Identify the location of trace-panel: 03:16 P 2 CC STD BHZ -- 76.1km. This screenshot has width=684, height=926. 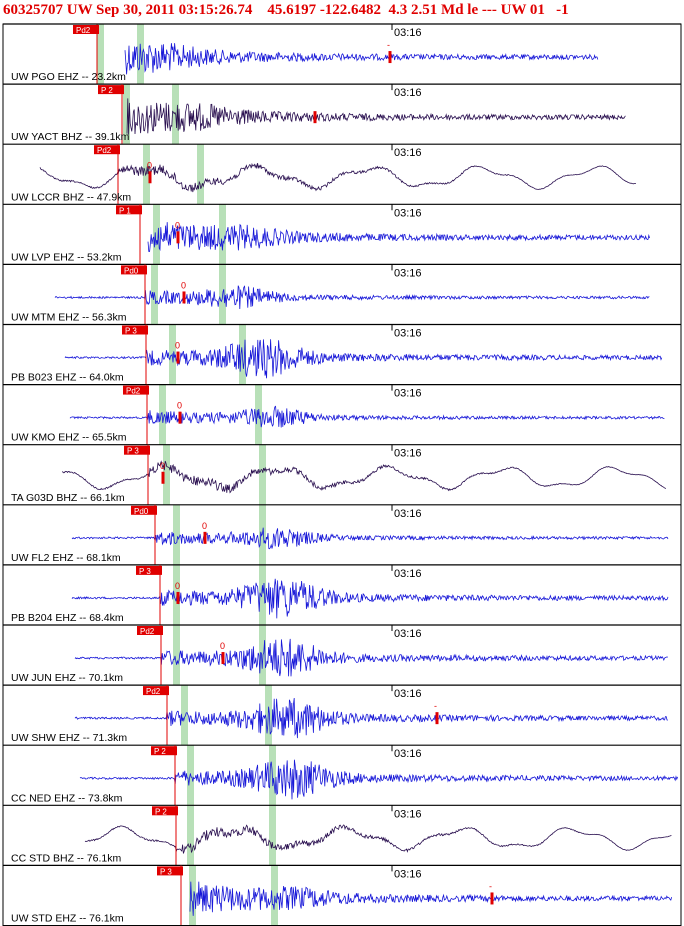
(342, 835).